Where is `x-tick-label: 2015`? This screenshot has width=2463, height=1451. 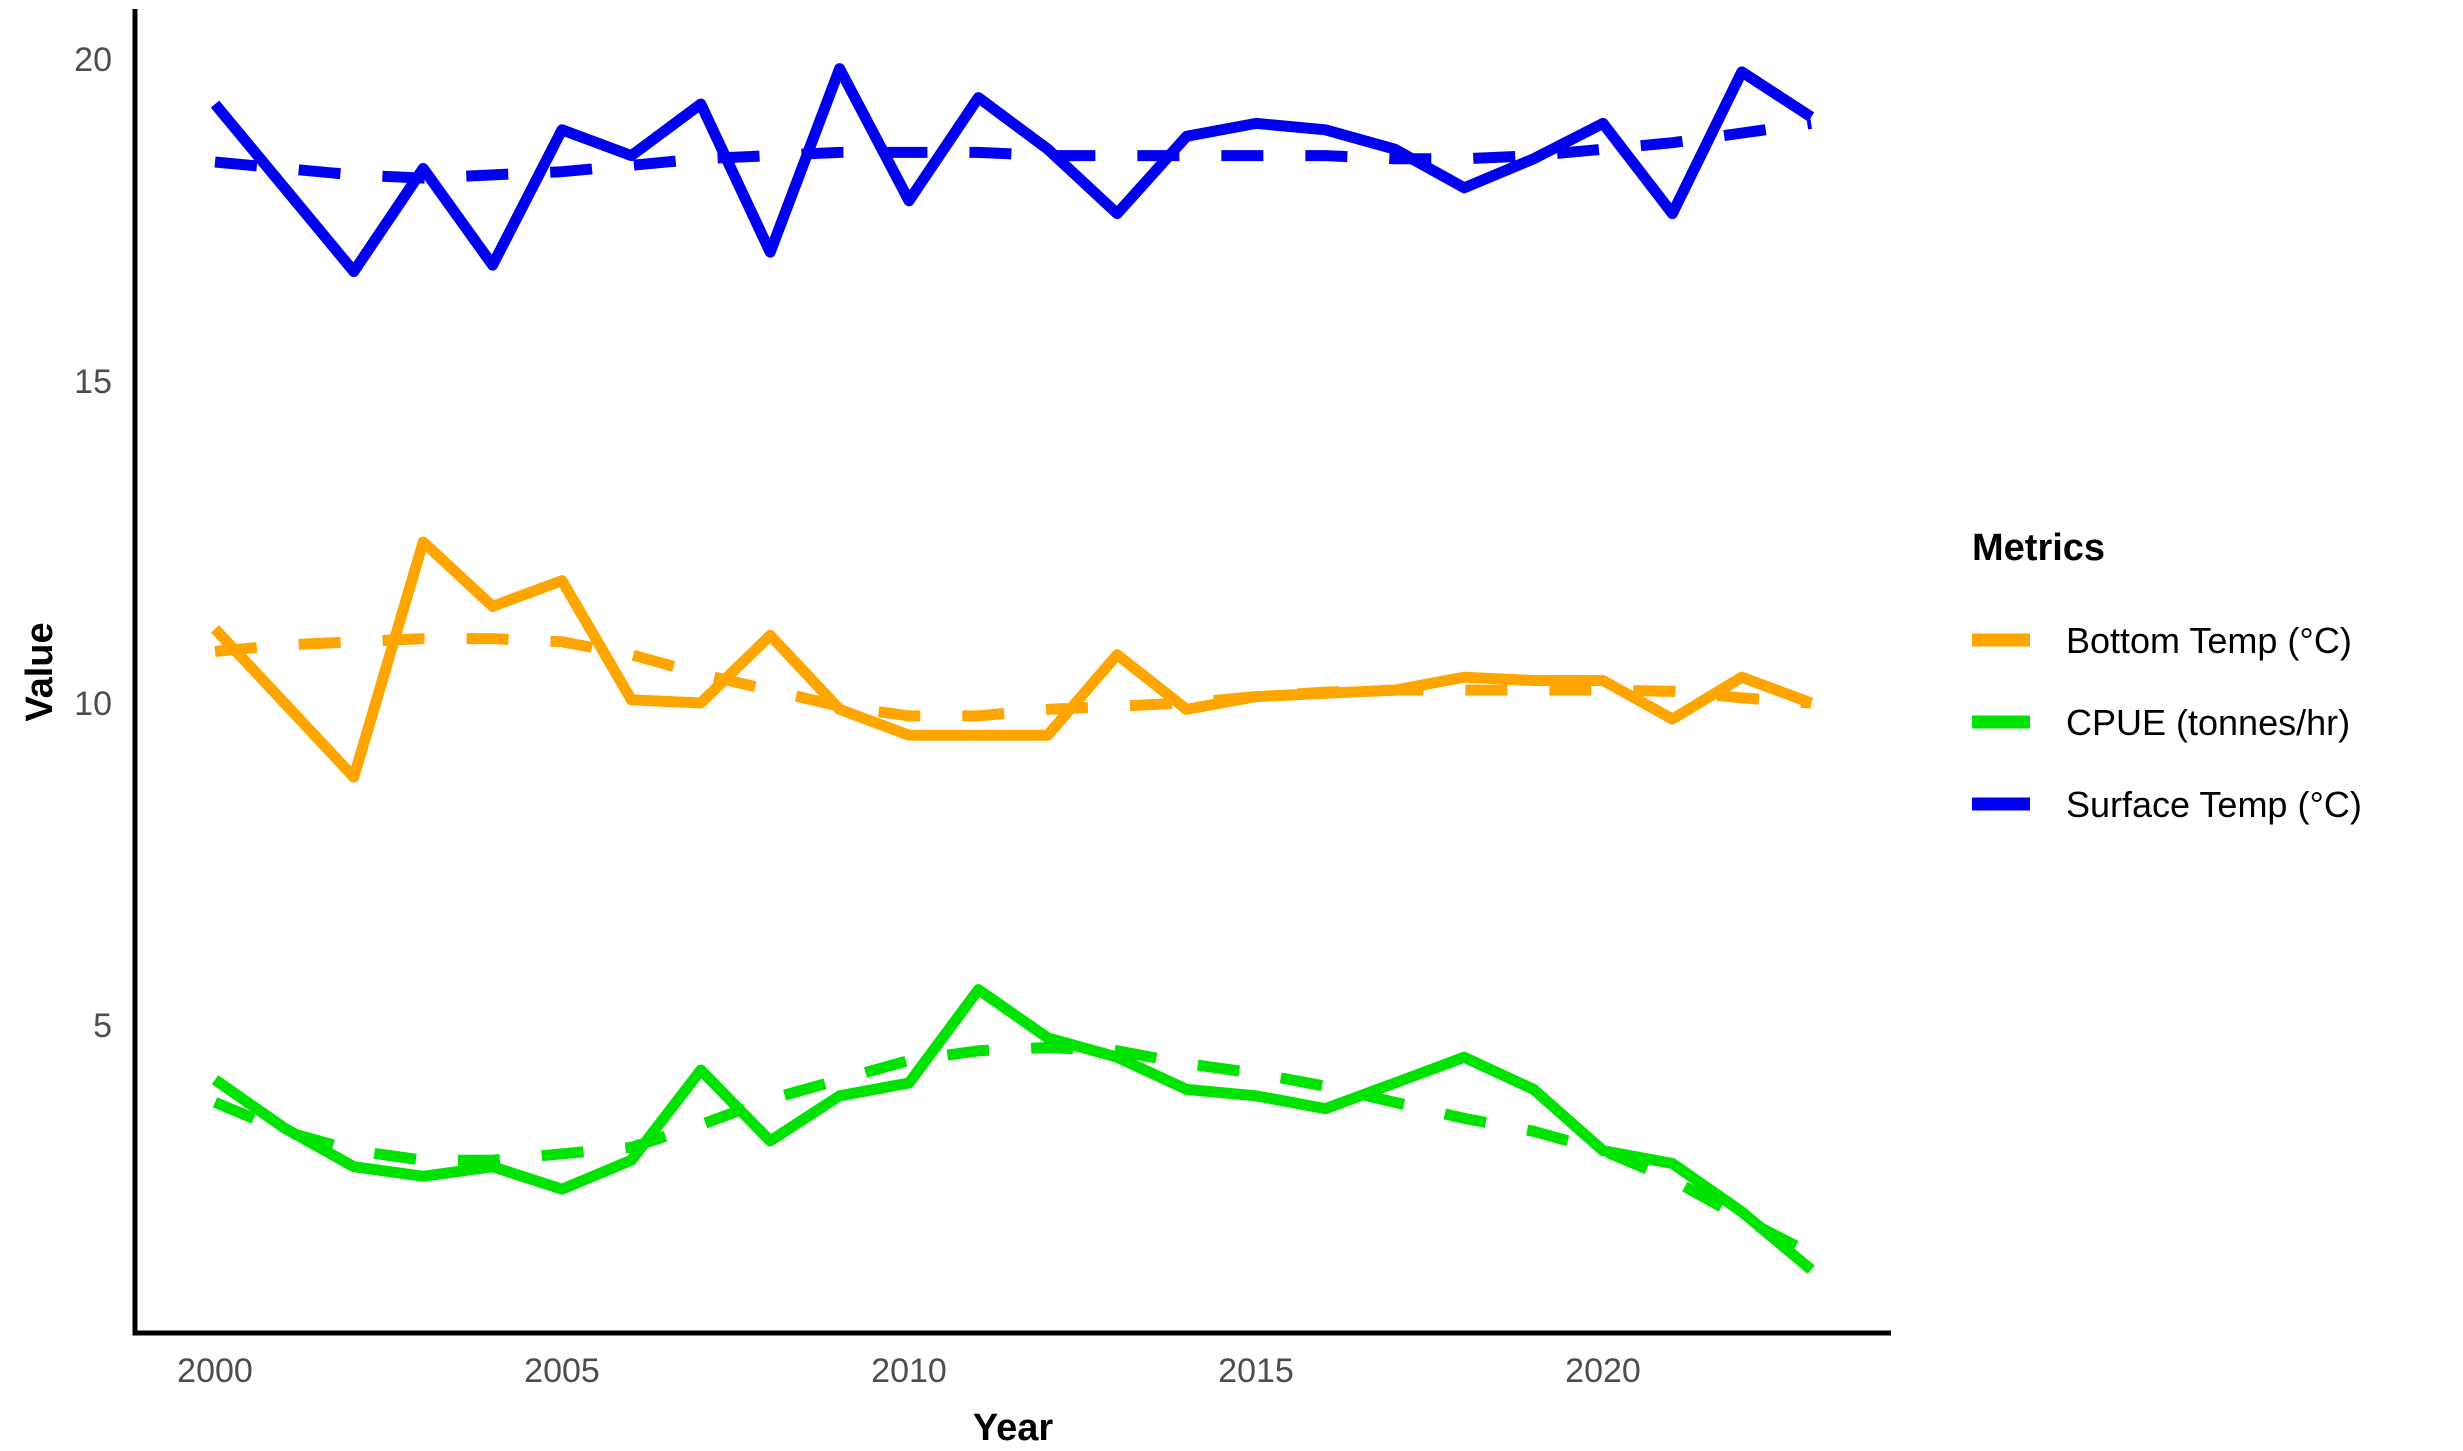 x-tick-label: 2015 is located at coordinates (1256, 1371).